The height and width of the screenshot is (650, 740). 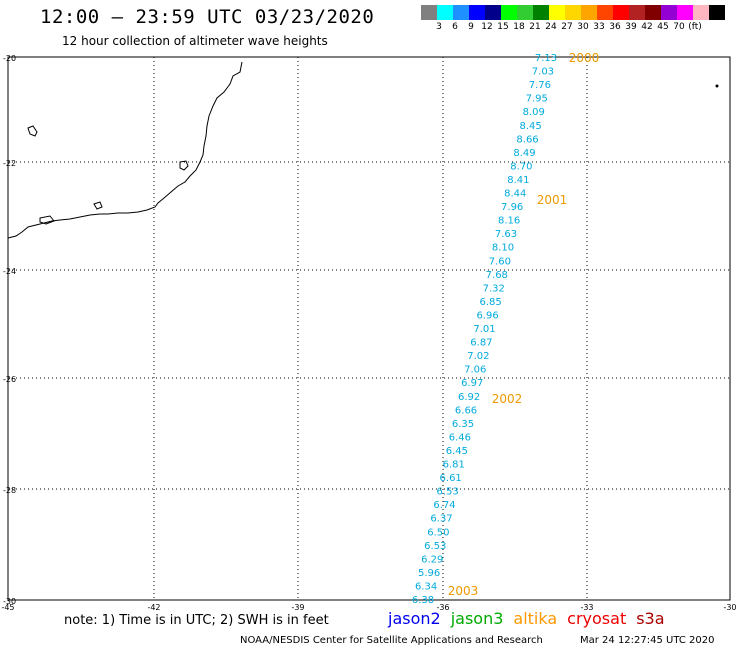 I want to click on longitude-label: -33, so click(x=586, y=606).